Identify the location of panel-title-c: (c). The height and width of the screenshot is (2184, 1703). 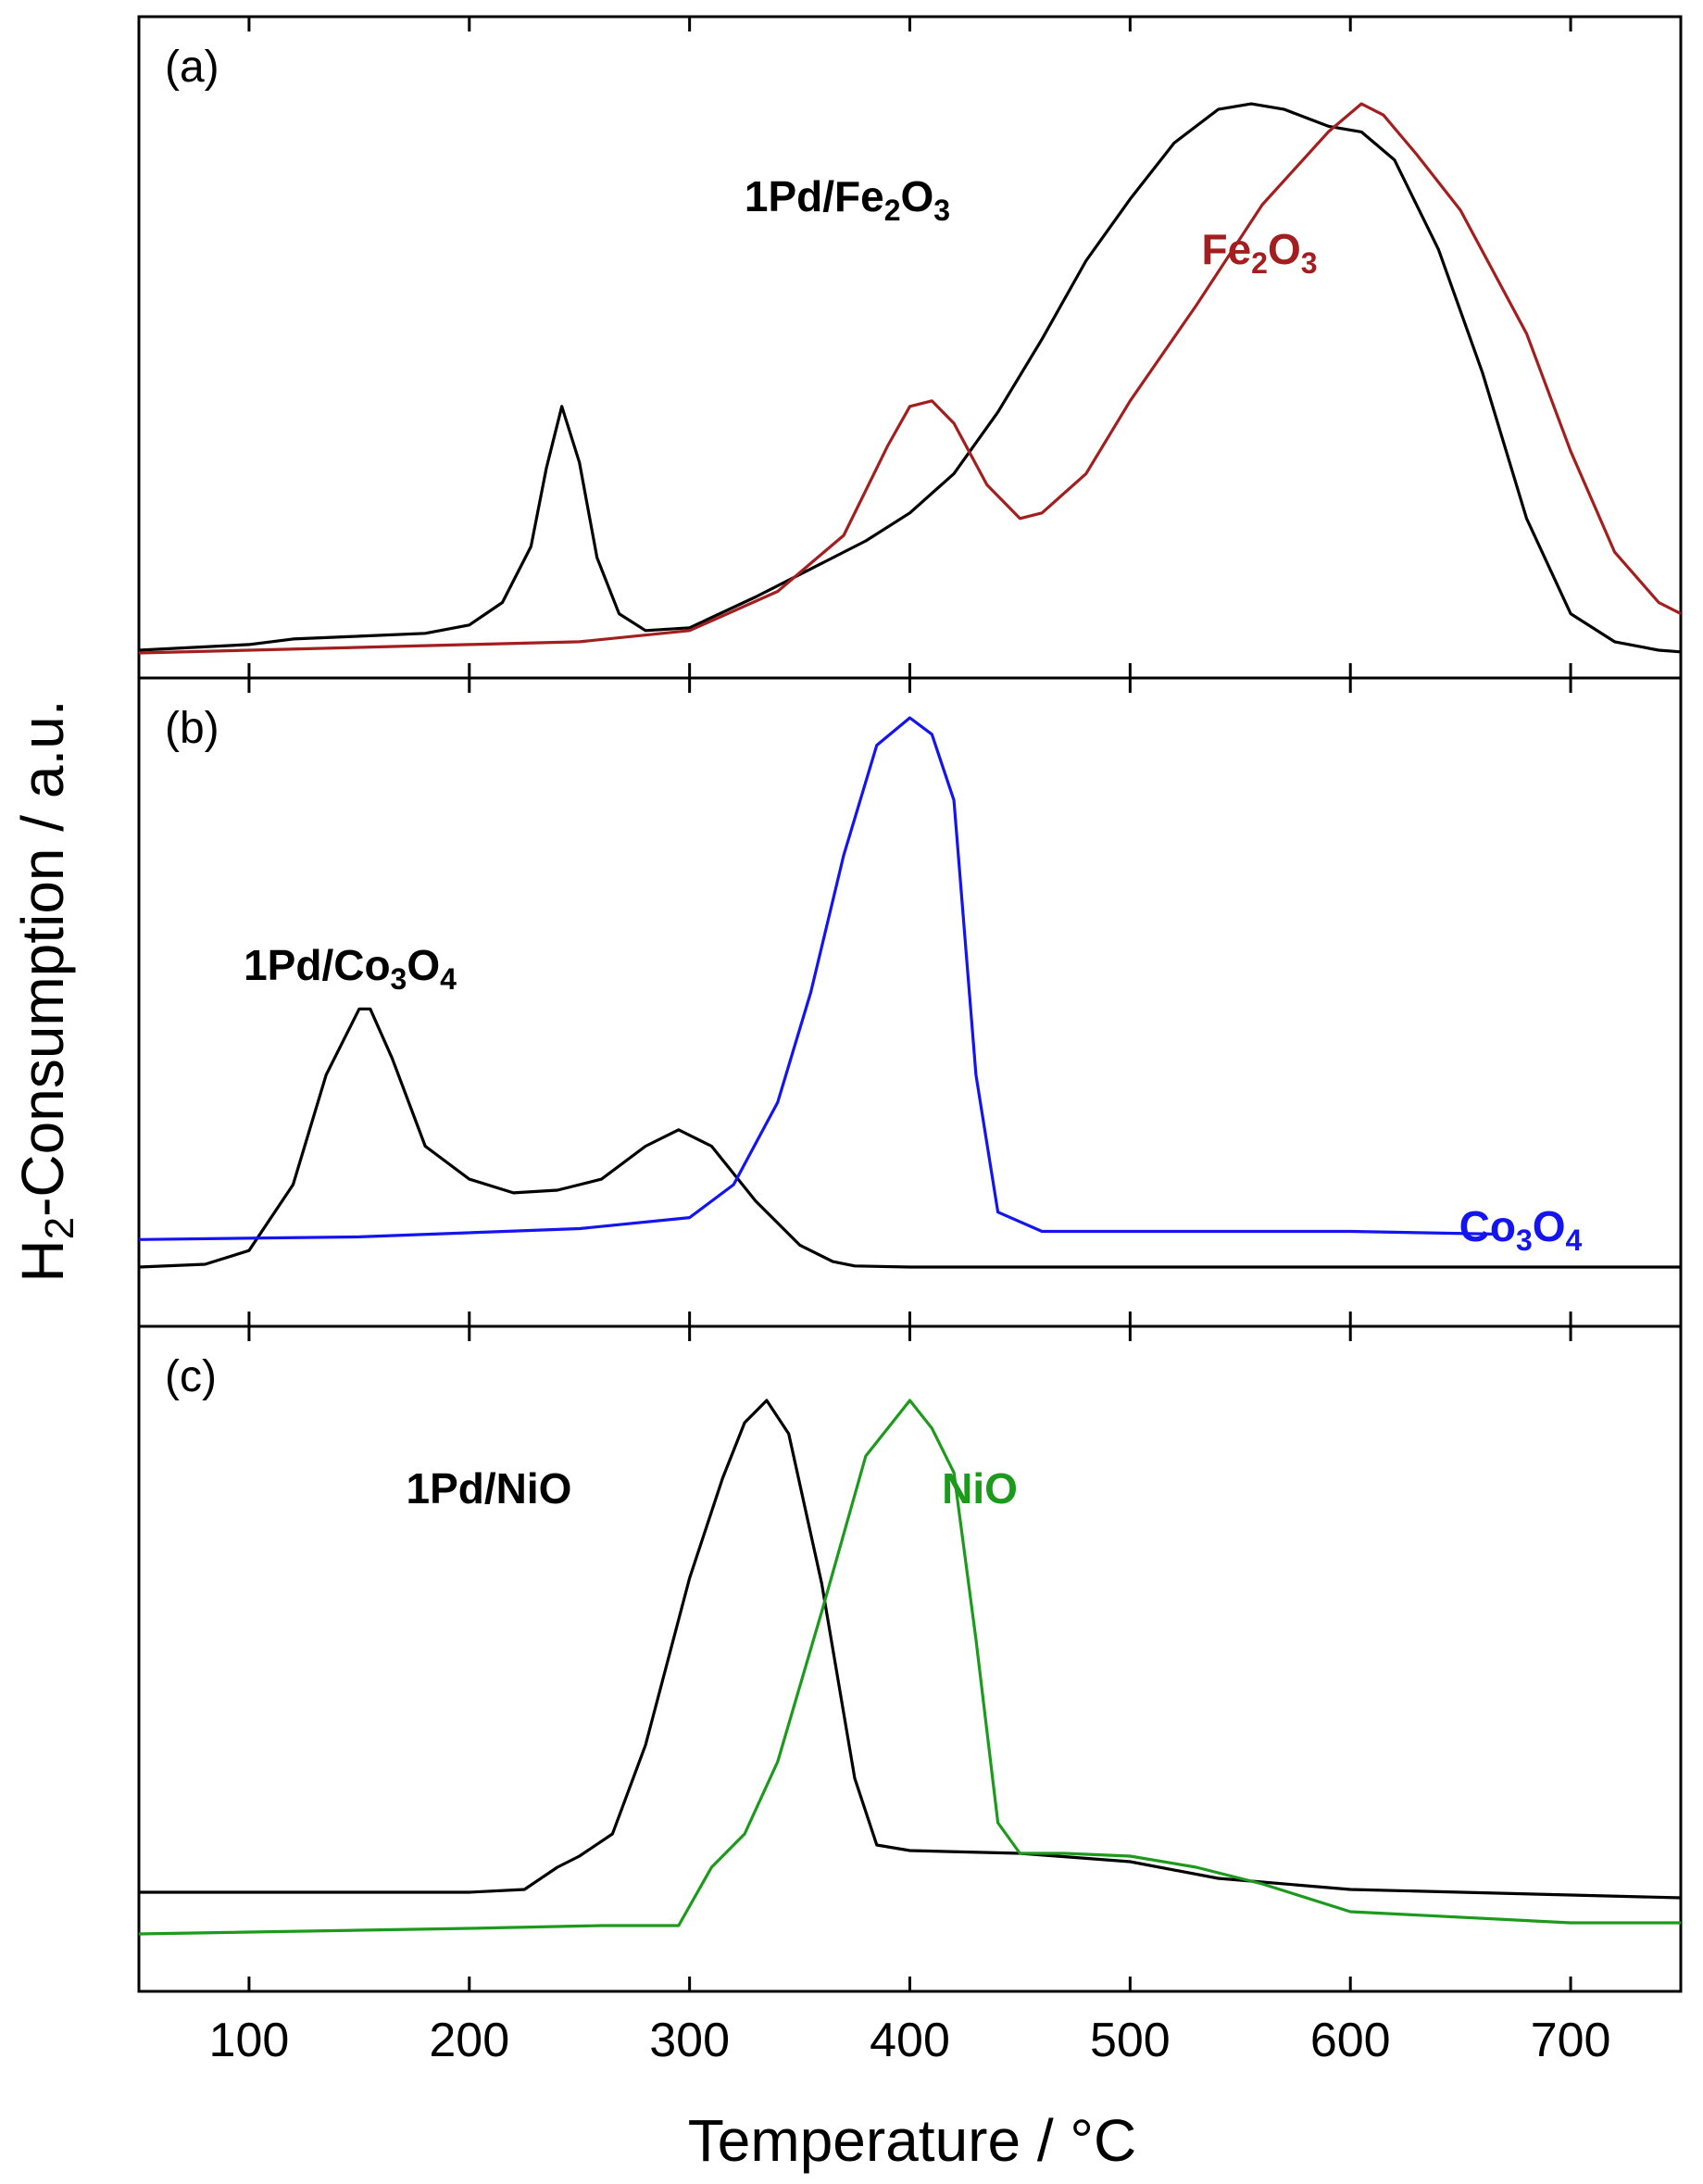
(191, 1376).